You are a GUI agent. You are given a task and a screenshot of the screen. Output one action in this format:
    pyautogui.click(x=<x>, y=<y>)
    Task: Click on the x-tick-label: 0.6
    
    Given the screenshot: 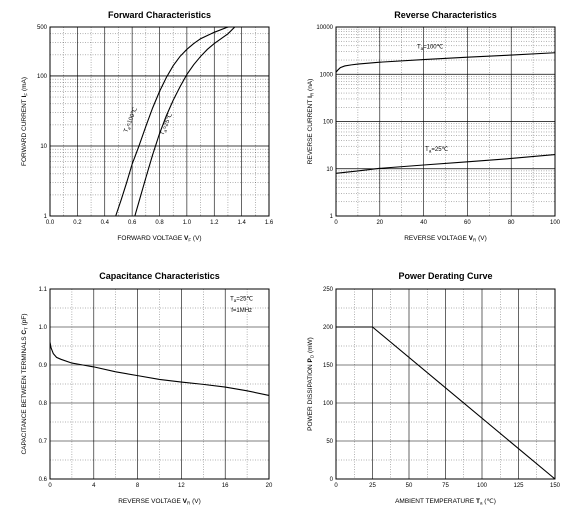 What is the action you would take?
    pyautogui.click(x=132, y=223)
    